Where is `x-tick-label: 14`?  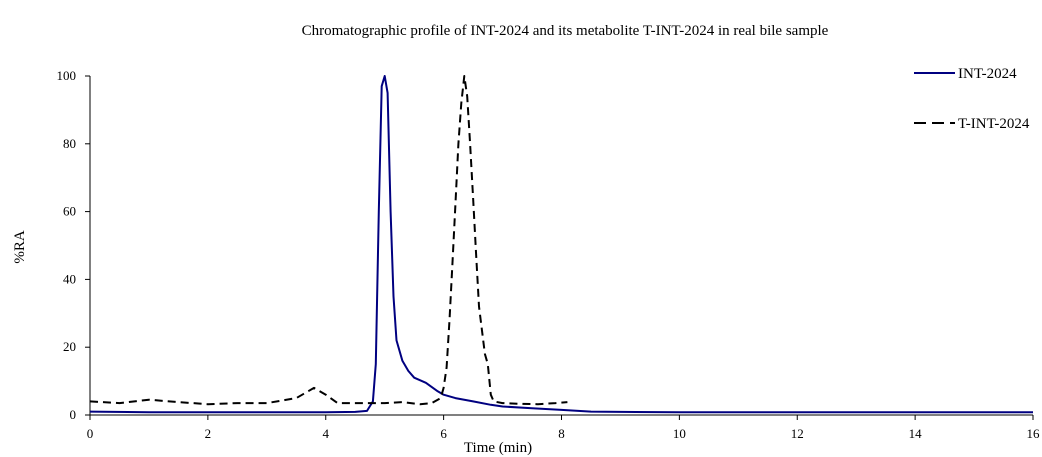 x-tick-label: 14 is located at coordinates (916, 433).